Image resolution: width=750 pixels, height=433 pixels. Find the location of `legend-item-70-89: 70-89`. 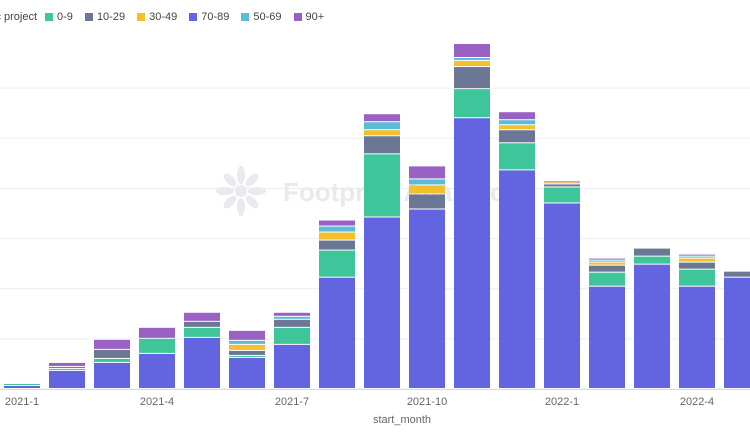

legend-item-70-89: 70-89 is located at coordinates (209, 17).